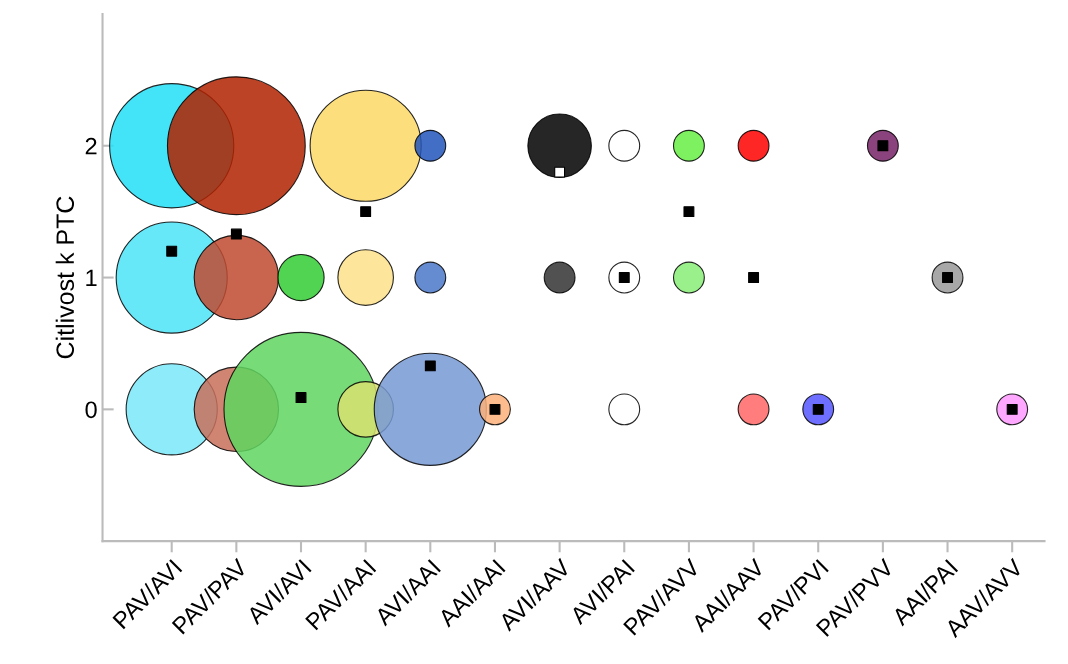 Image resolution: width=1068 pixels, height=664 pixels. What do you see at coordinates (65, 277) in the screenshot?
I see `y-axis-title: Citlivost k PTC` at bounding box center [65, 277].